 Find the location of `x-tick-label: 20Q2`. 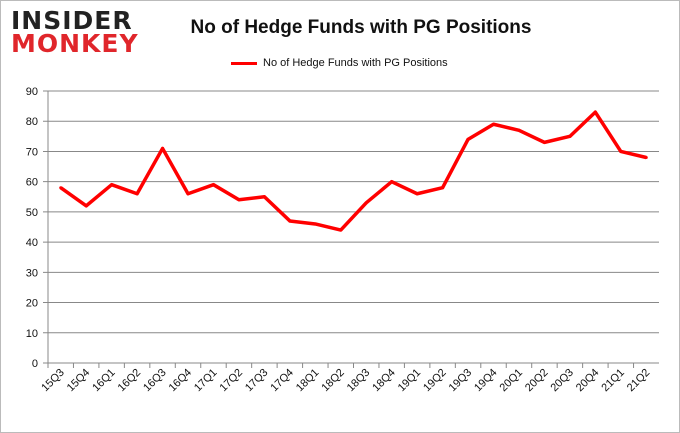

x-tick-label: 20Q2 is located at coordinates (537, 381).